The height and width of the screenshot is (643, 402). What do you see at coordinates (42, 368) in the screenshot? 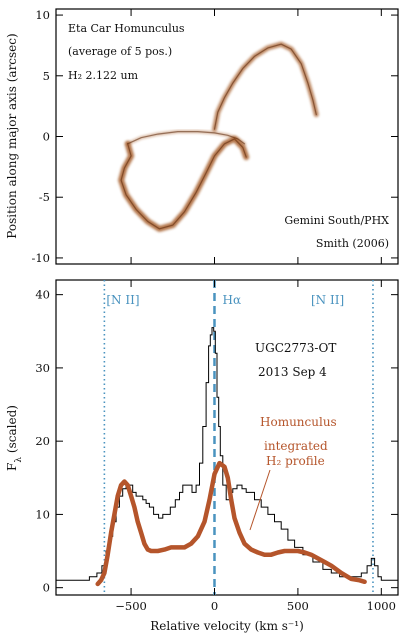
I see `spectrum-ytick-label: 30` at bounding box center [42, 368].